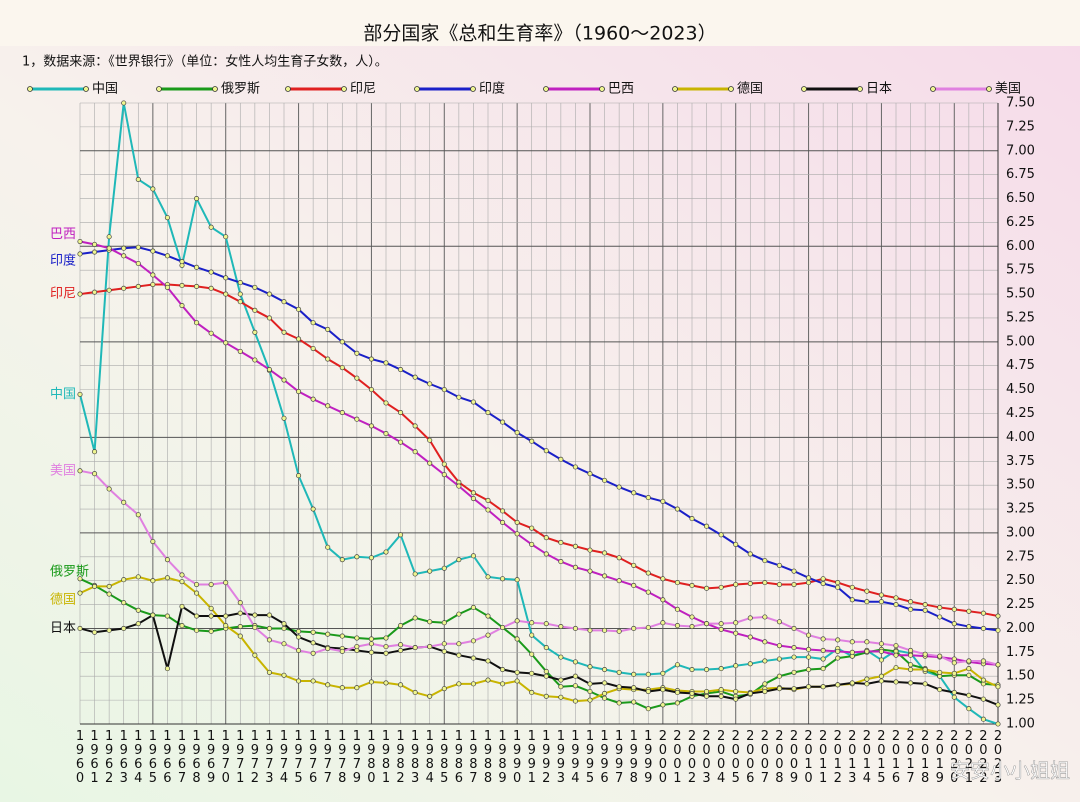 This screenshot has width=1080, height=806. What do you see at coordinates (1020, 365) in the screenshot?
I see `y-tick-label: 4.75` at bounding box center [1020, 365].